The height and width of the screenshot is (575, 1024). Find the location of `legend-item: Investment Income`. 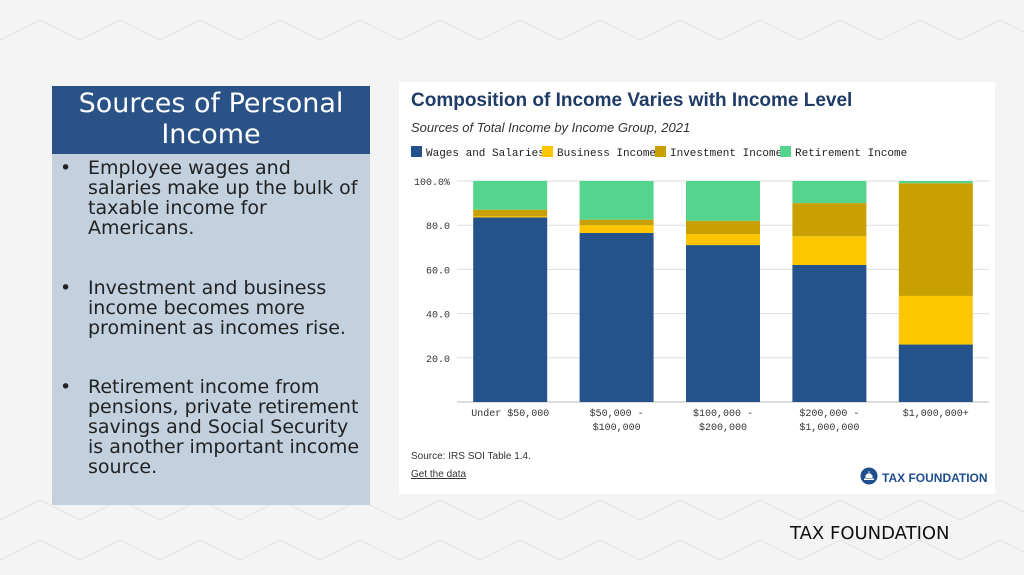

legend-item: Investment Income is located at coordinates (718, 153).